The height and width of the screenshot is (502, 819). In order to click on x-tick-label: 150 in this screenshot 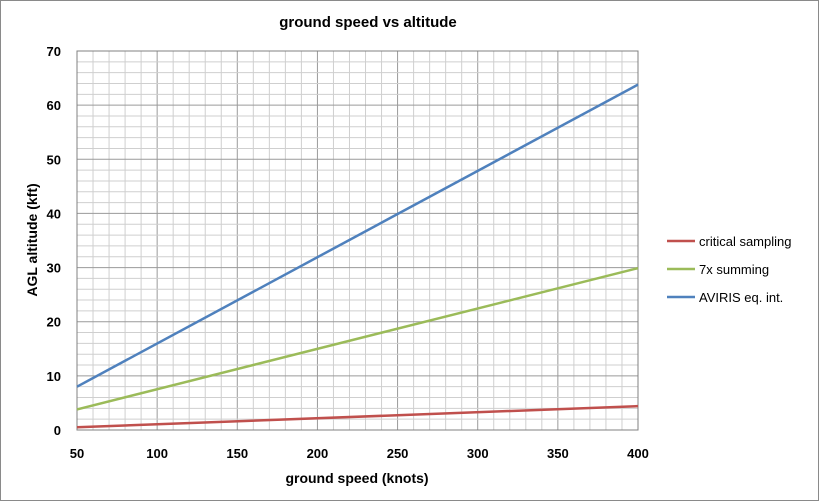, I will do `click(237, 453)`.